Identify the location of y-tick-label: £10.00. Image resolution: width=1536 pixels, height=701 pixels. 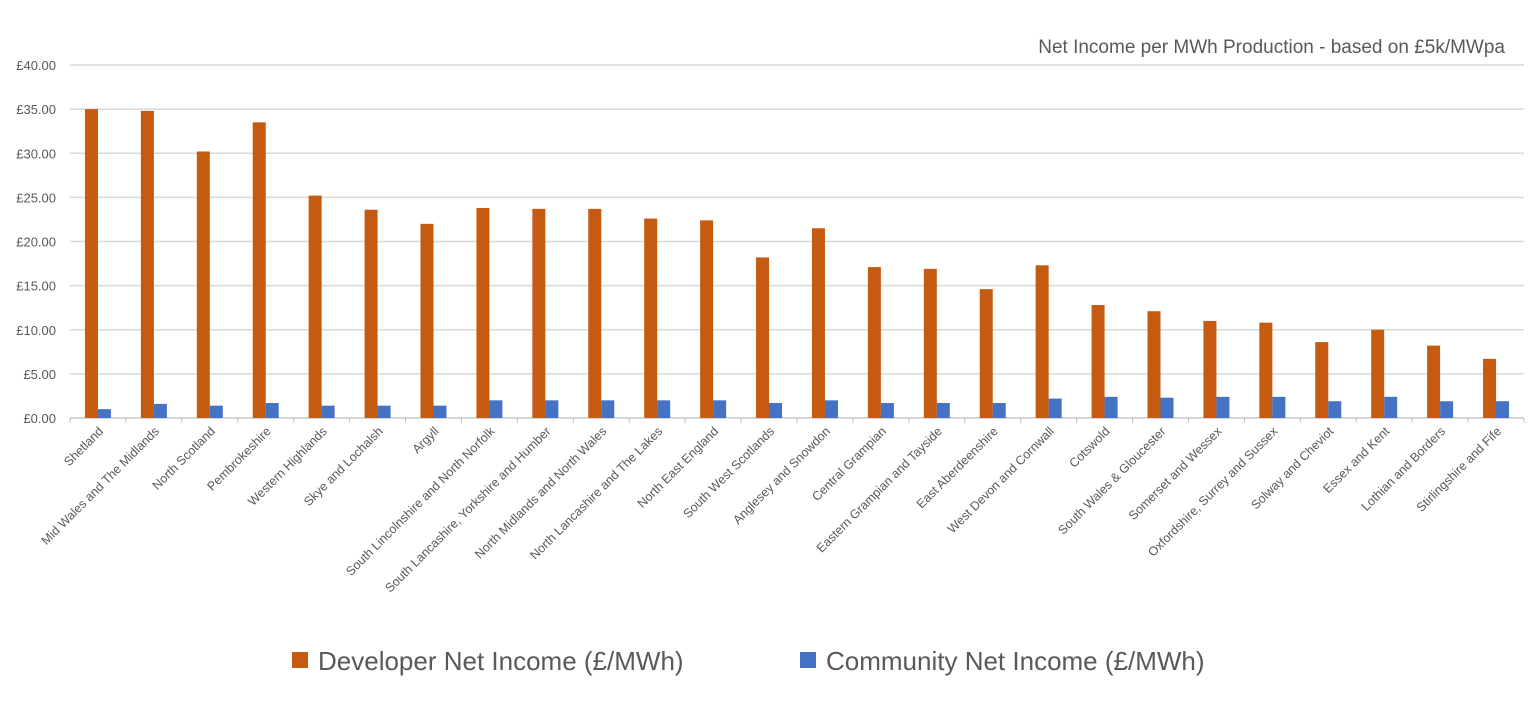
(36, 330).